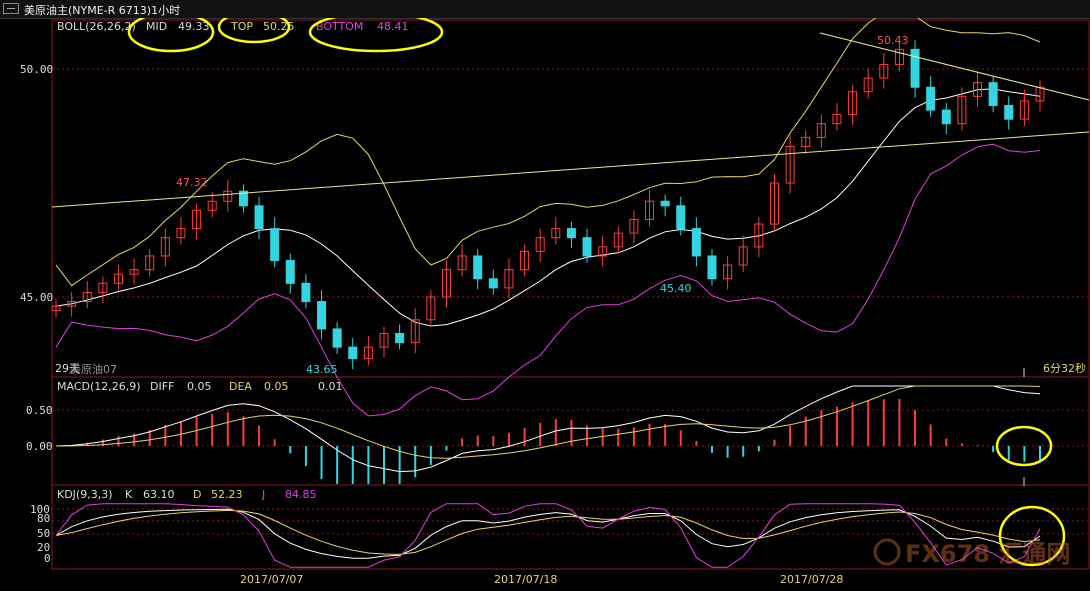 The width and height of the screenshot is (1090, 591). I want to click on title-bar: 美原油主(NYME-R 6713)1小时, so click(545, 9).